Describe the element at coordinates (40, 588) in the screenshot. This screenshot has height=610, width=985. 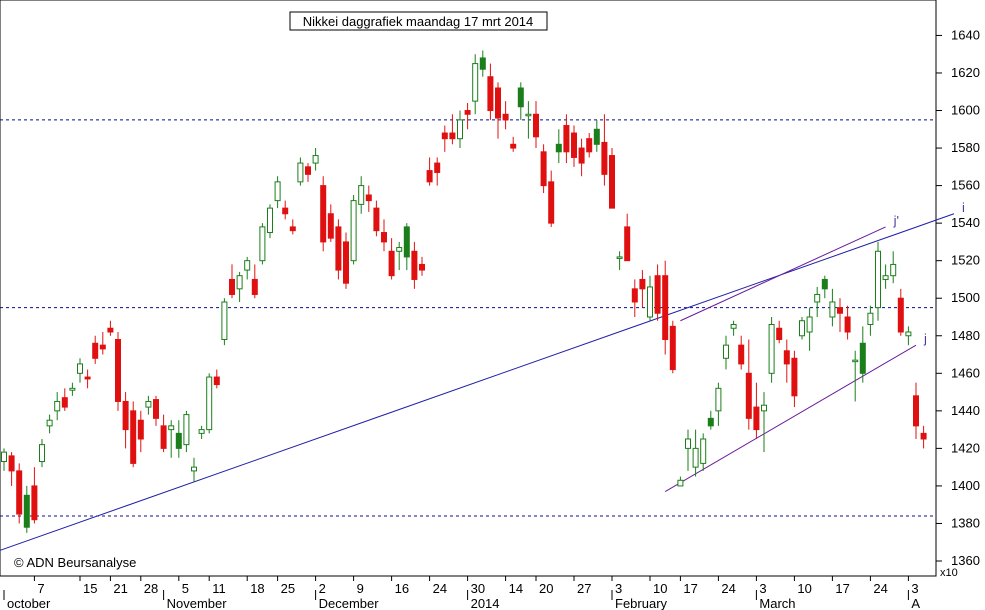
I see `x-tick-label-0: 7` at that location.